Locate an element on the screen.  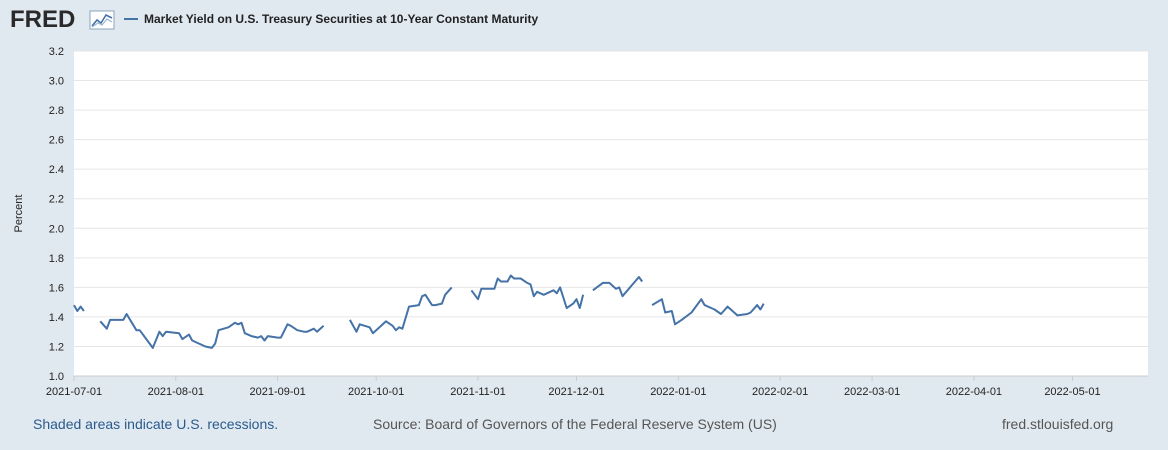
x-tick-label: 2021-10-01 is located at coordinates (376, 392).